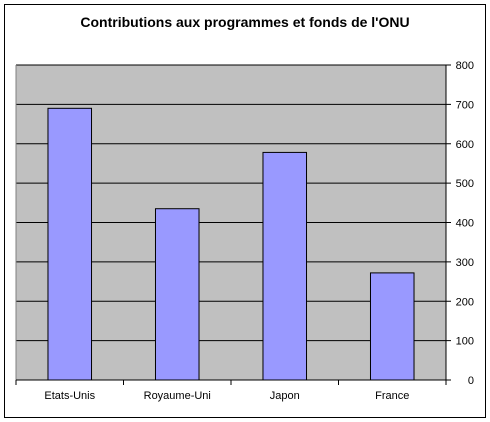 Image resolution: width=490 pixels, height=422 pixels. What do you see at coordinates (465, 105) in the screenshot?
I see `y-tick-label: 700` at bounding box center [465, 105].